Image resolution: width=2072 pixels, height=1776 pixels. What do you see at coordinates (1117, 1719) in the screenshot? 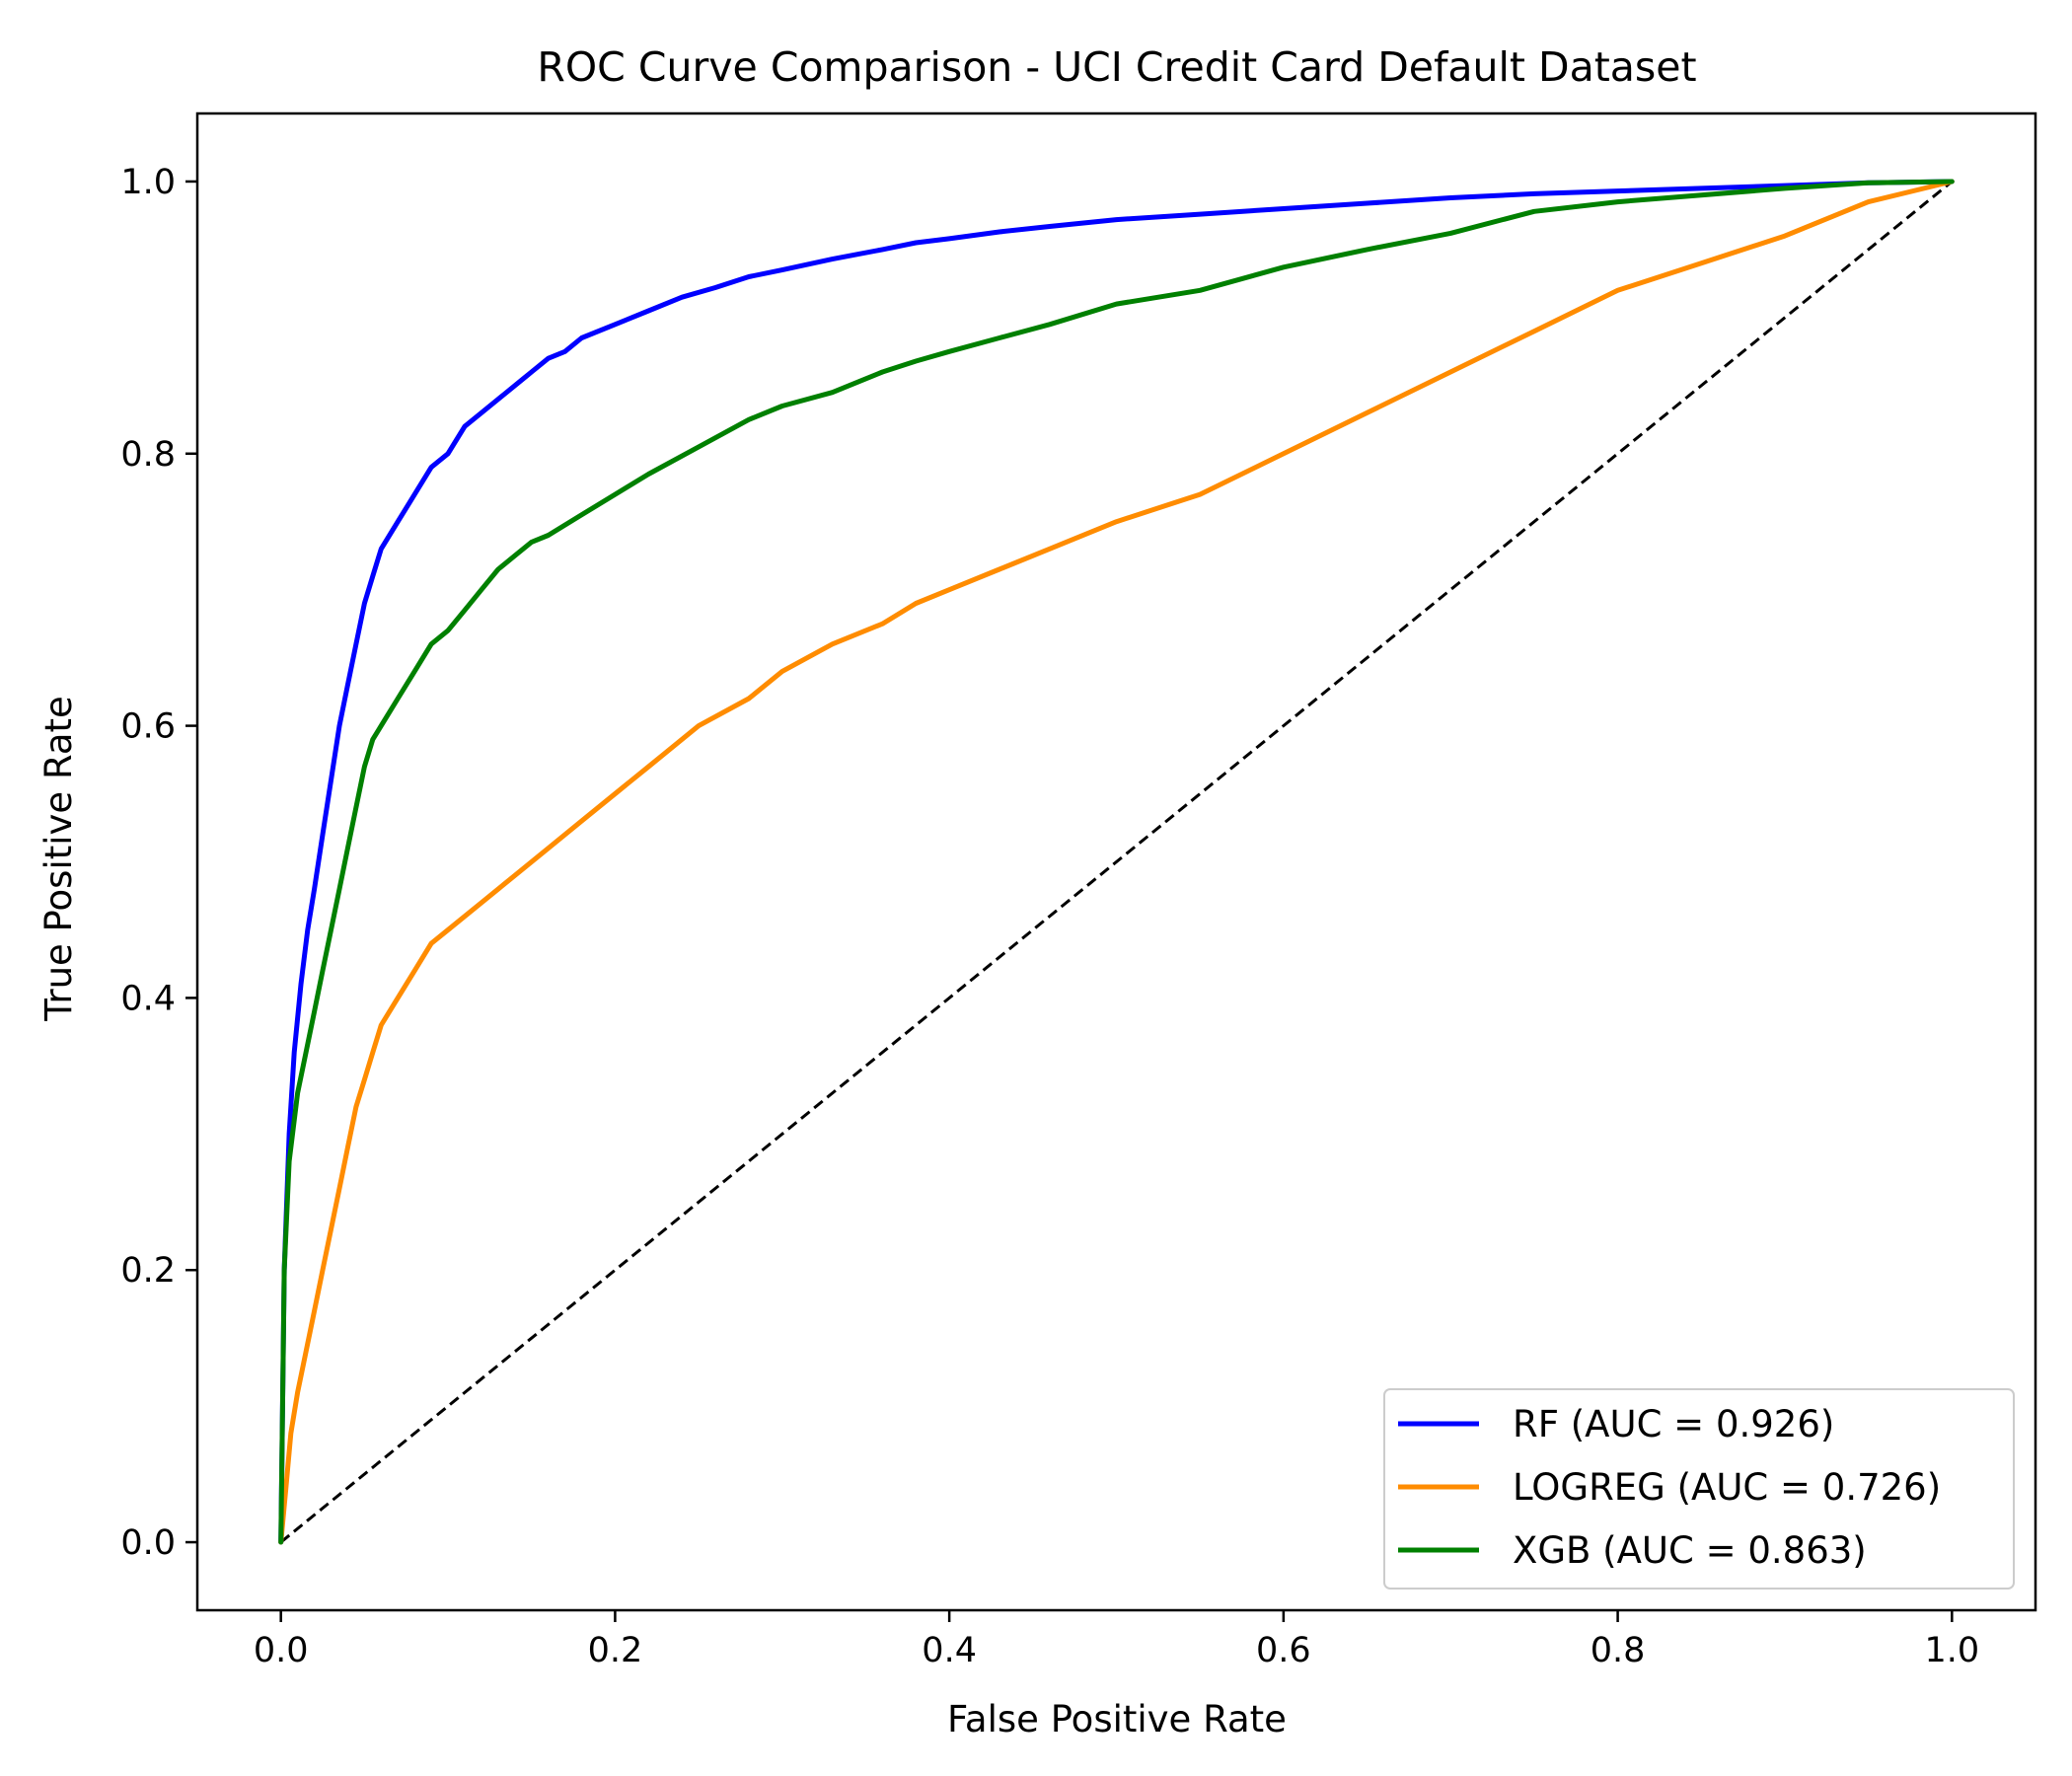
I see `x-axis-label: False Positive Rate` at bounding box center [1117, 1719].